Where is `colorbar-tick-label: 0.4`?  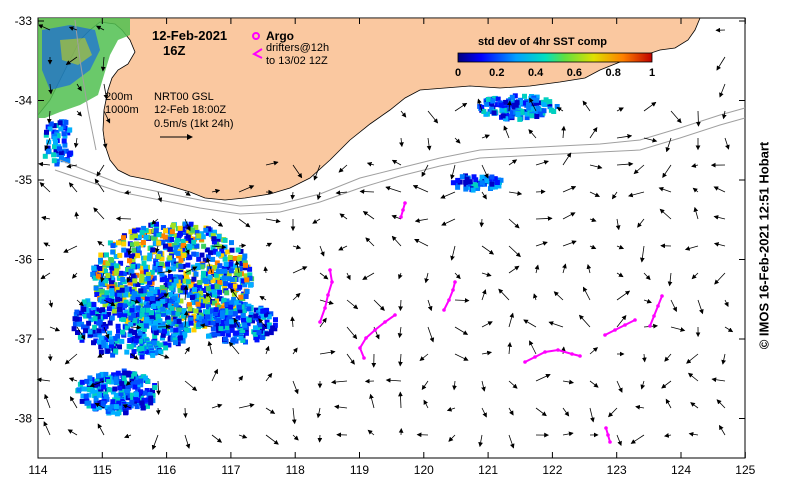 colorbar-tick-label: 0.4 is located at coordinates (536, 73).